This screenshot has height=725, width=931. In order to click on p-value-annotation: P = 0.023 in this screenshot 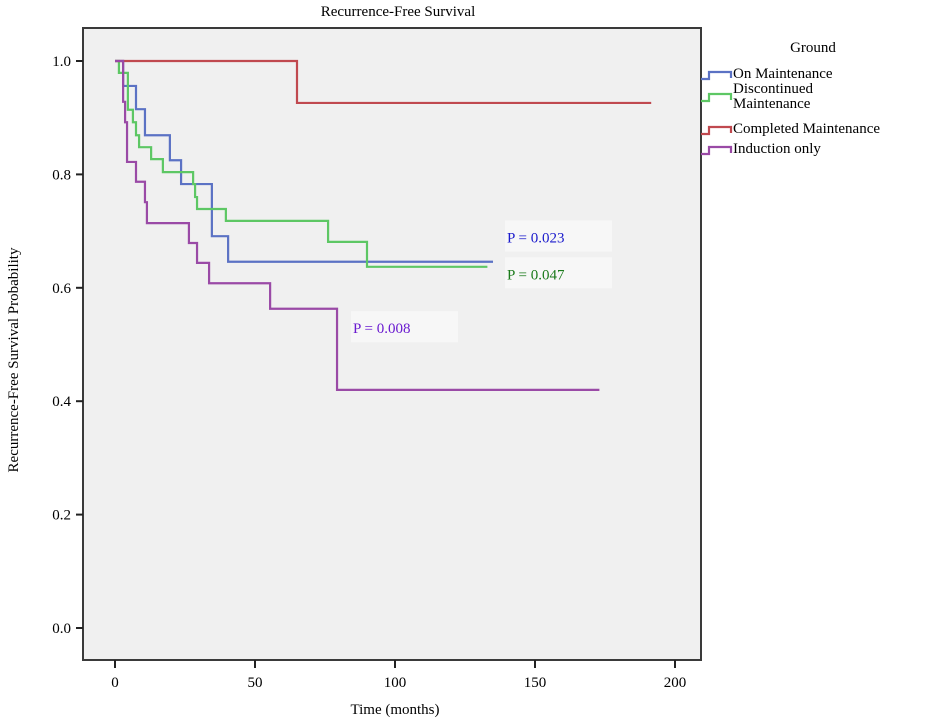, I will do `click(536, 238)`.